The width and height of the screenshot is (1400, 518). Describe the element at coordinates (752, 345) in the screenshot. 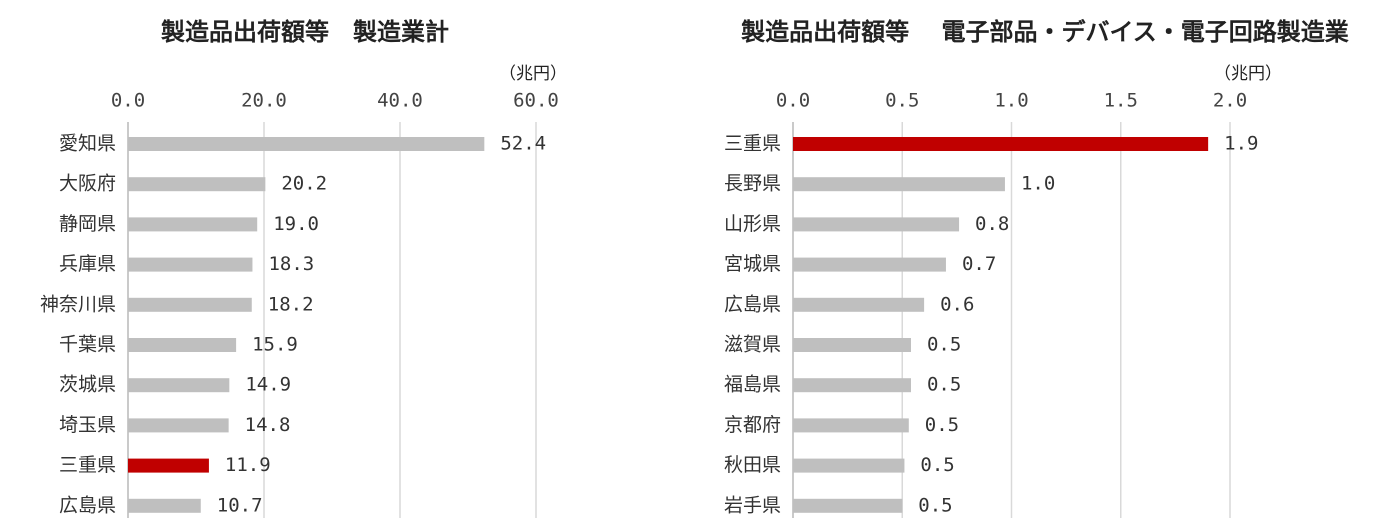

I see `category-label: 滋賀県` at that location.